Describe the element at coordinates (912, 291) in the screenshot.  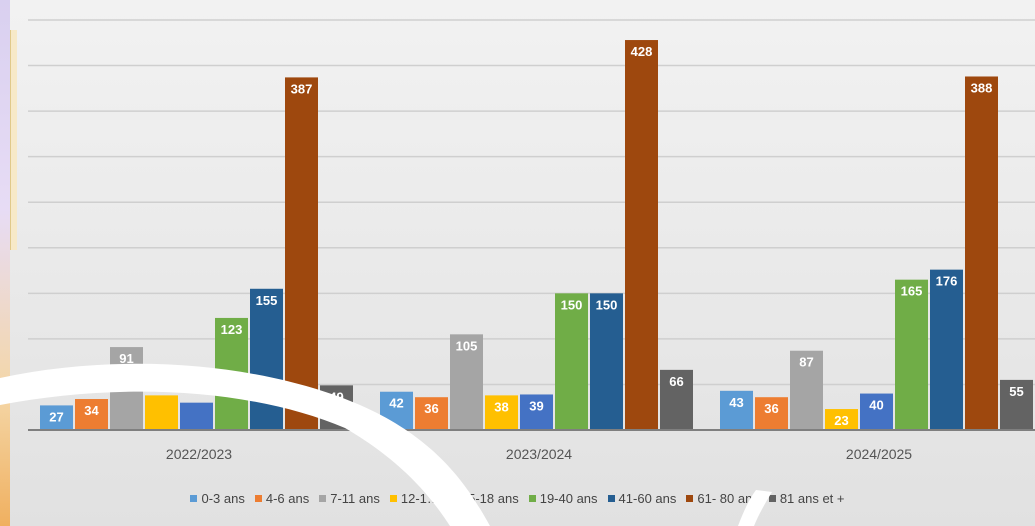
I see `data-label: 165` at that location.